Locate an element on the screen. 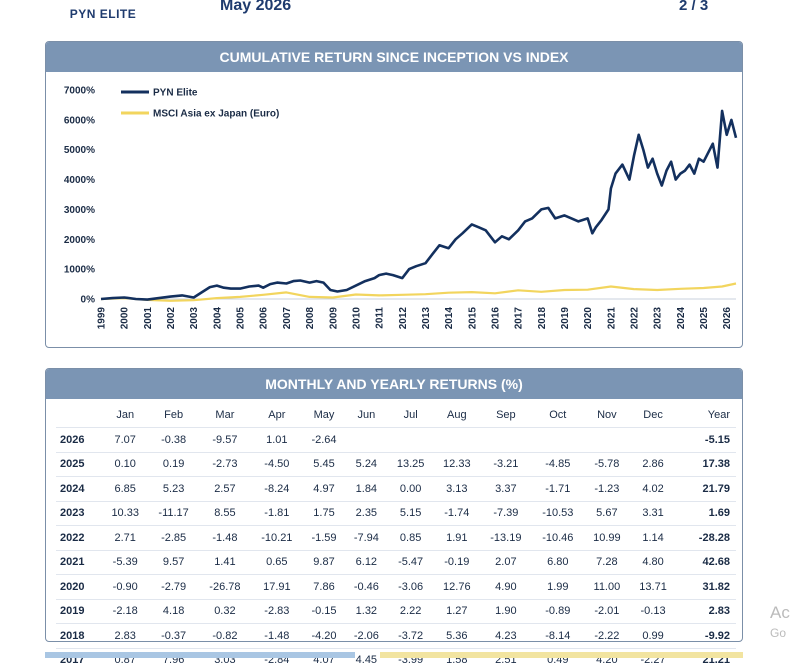 The image size is (793, 672). y-tick-label: 6000% is located at coordinates (79, 120).